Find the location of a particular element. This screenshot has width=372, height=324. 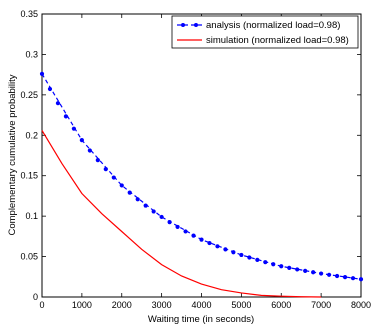

x-tick-label: 4000 is located at coordinates (201, 305).